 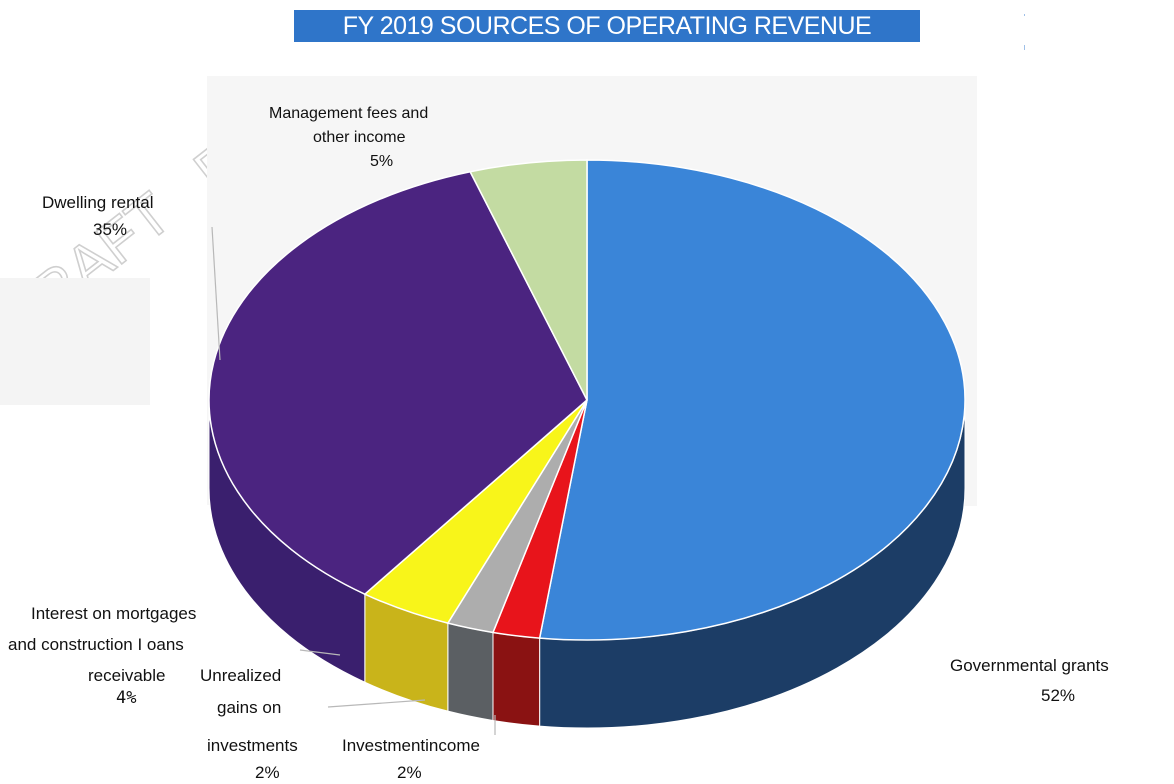 I want to click on label-interest-pct: 4%, so click(x=126, y=698).